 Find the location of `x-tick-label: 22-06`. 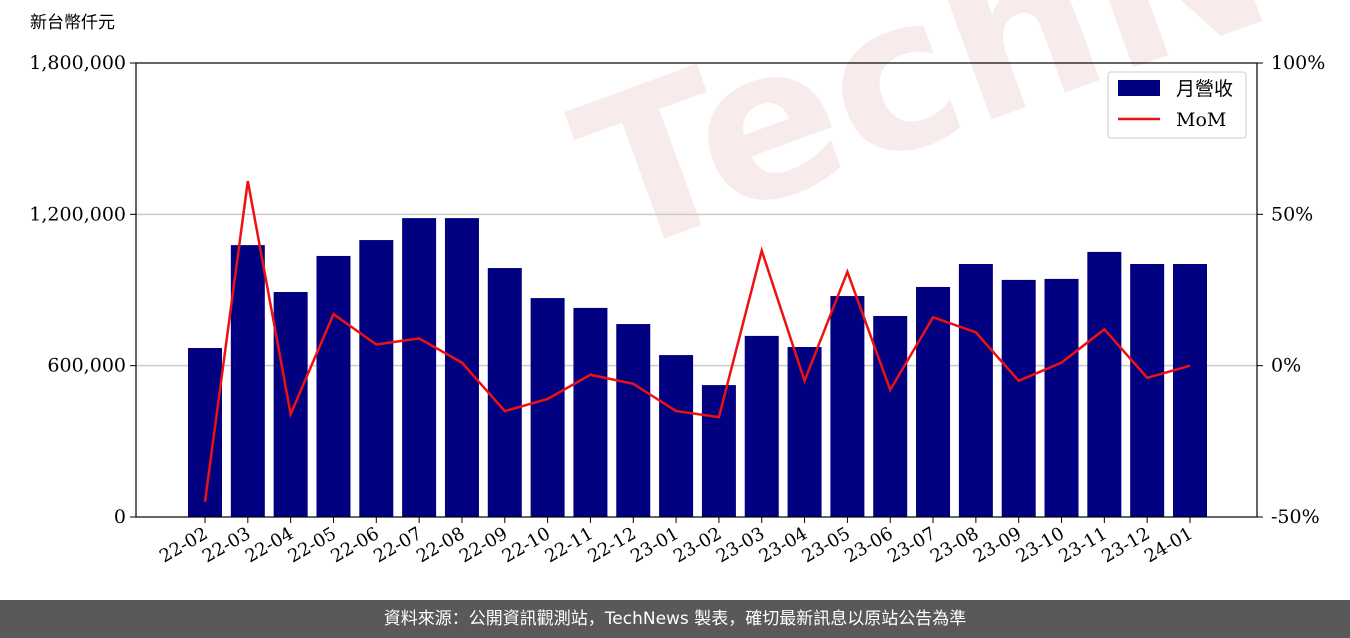

x-tick-label: 22-06 is located at coordinates (354, 545).